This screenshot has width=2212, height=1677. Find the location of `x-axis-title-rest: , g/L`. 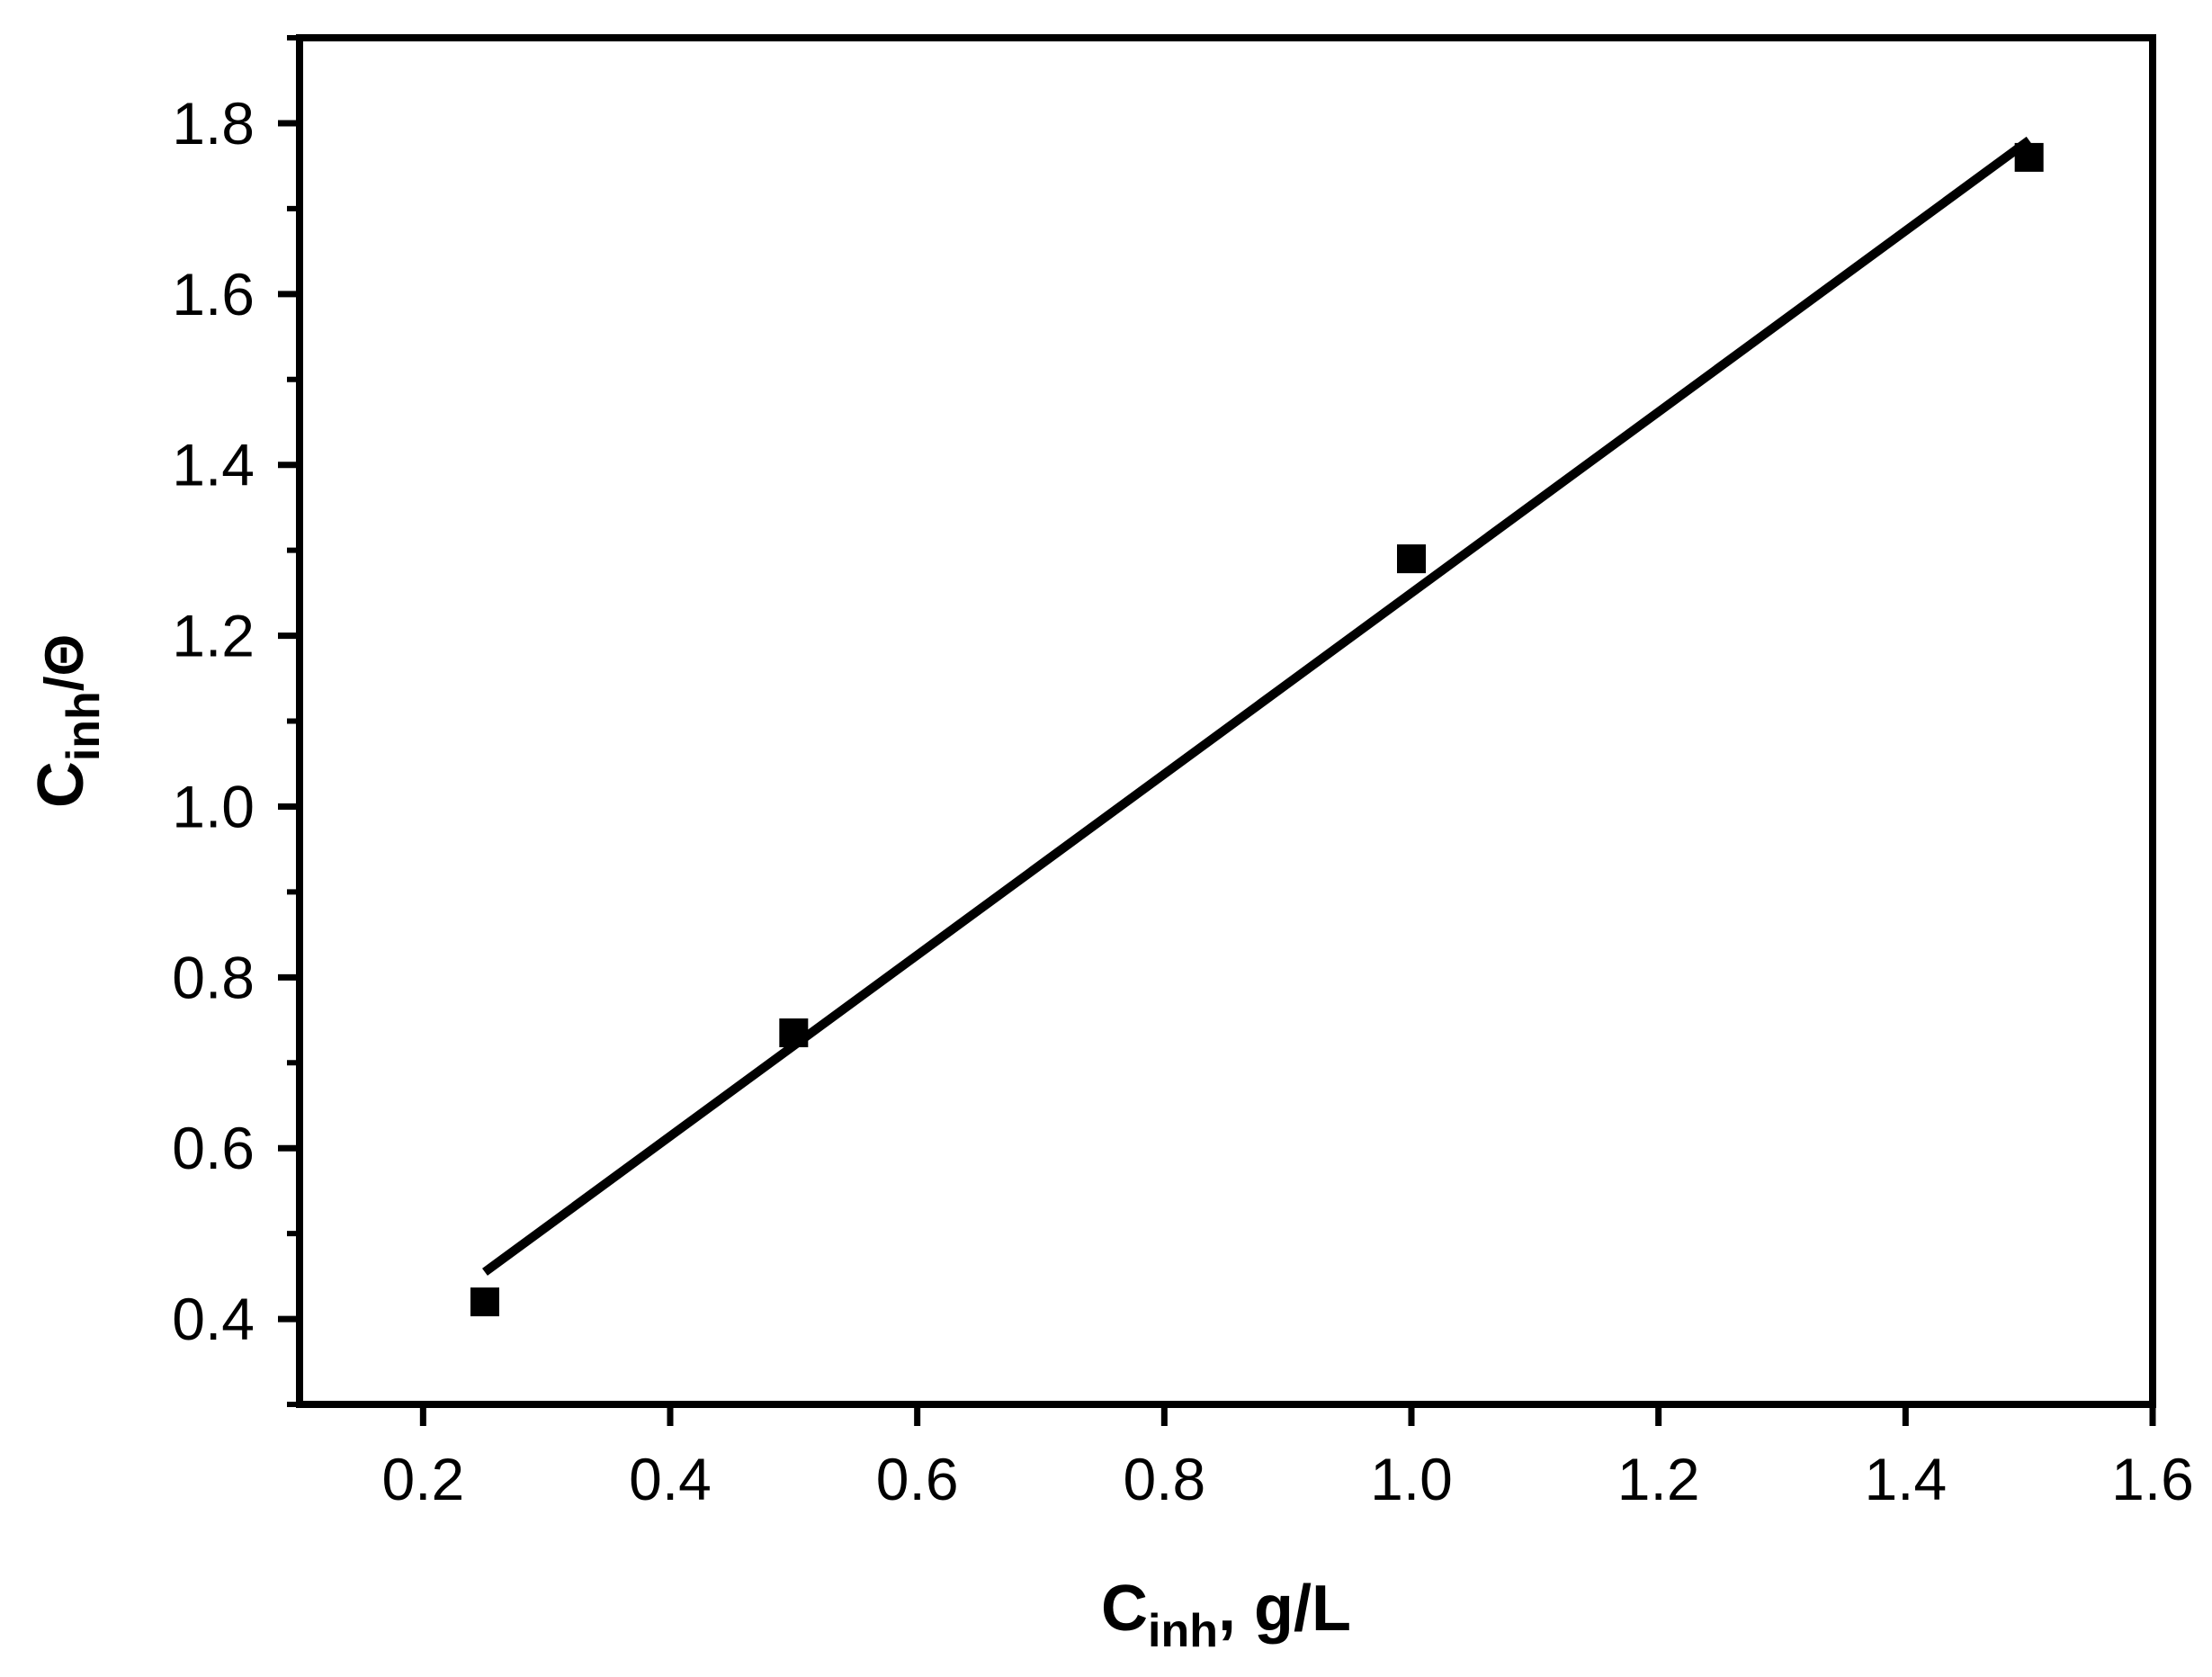

x-axis-title-rest: , g/L is located at coordinates (1284, 1609).